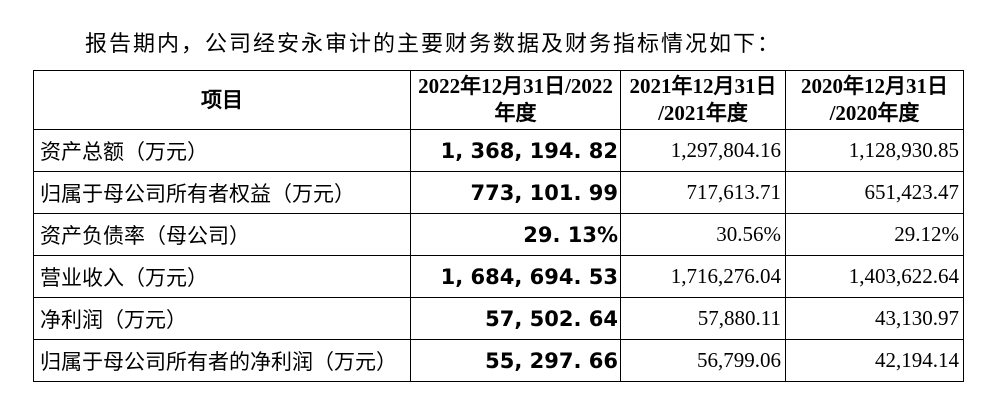 This screenshot has height=418, width=996. I want to click on value-2020: 1,128,930.85, so click(874, 150).